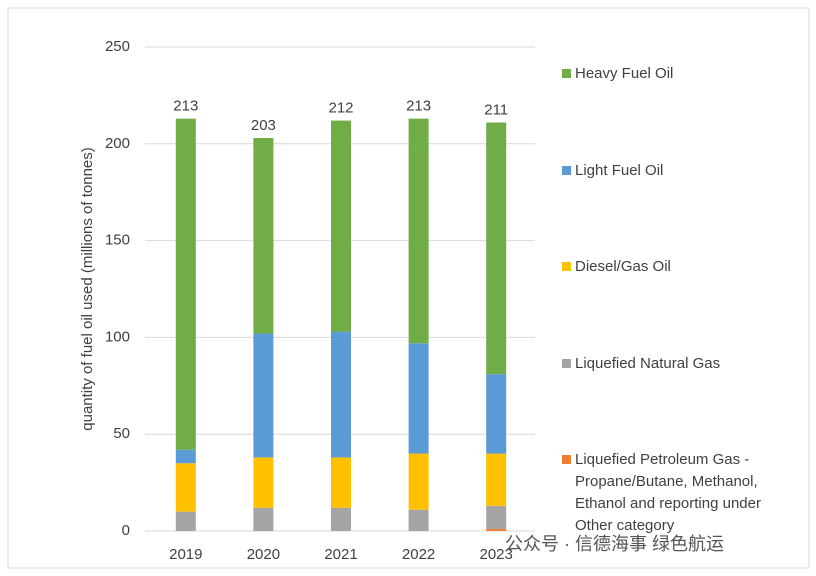 The height and width of the screenshot is (576, 816). What do you see at coordinates (117, 46) in the screenshot?
I see `y-tick-label: 250` at bounding box center [117, 46].